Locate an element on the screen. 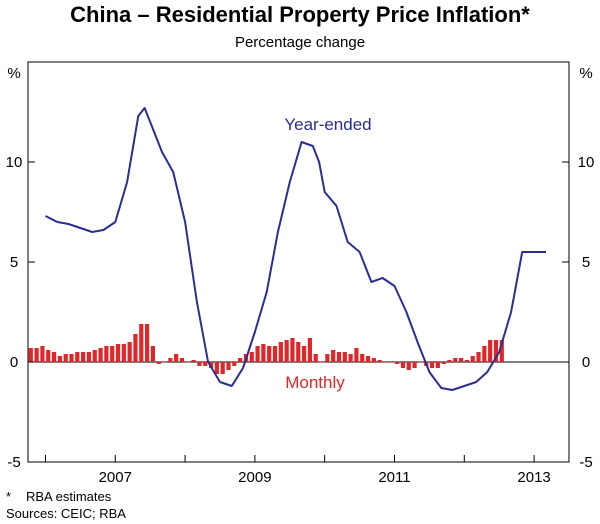 The width and height of the screenshot is (600, 524). y-tick-label-left: 10 is located at coordinates (14, 162).